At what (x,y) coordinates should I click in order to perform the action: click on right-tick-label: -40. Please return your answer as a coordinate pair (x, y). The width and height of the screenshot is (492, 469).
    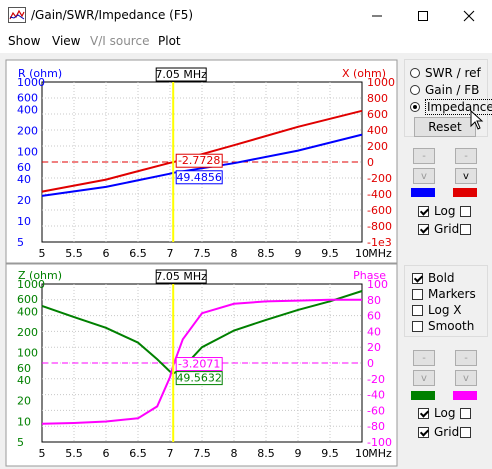
    Looking at the image, I should click on (376, 395).